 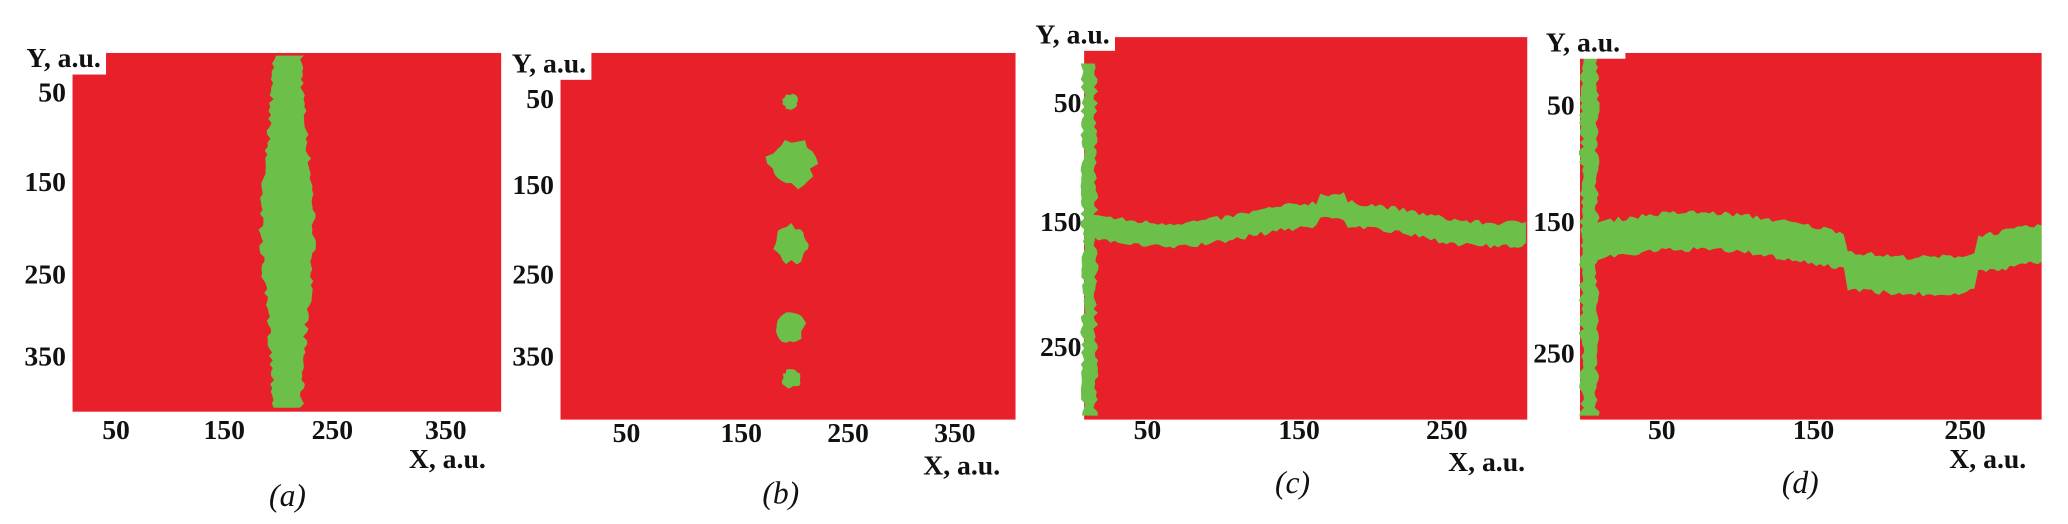 I want to click on panel-caption: (c), so click(x=1292, y=482).